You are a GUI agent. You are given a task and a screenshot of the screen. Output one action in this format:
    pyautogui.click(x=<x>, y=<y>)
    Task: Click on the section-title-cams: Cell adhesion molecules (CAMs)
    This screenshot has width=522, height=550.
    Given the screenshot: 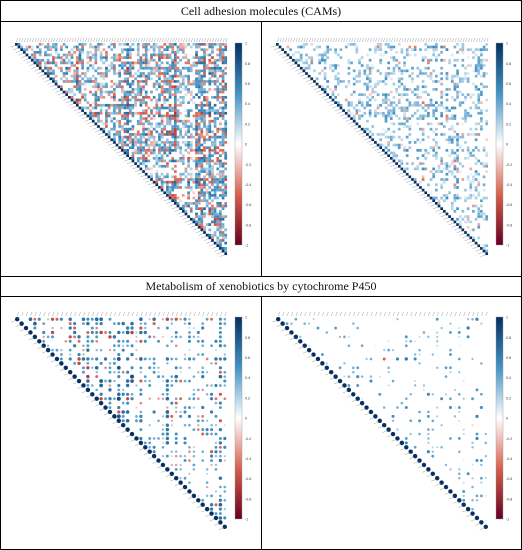 What is the action you would take?
    pyautogui.click(x=261, y=11)
    